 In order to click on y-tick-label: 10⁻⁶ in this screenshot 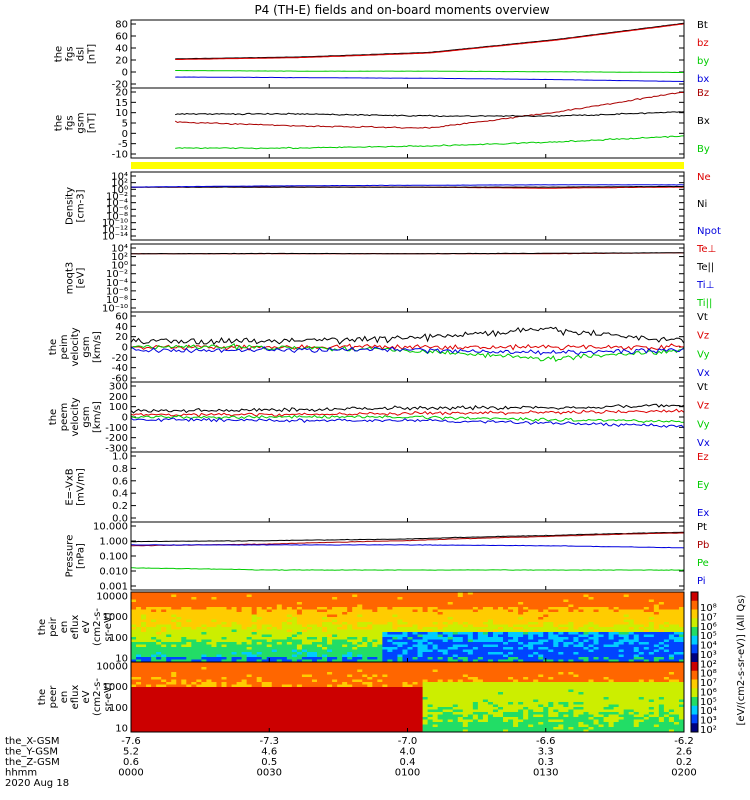, I will do `click(117, 210)`.